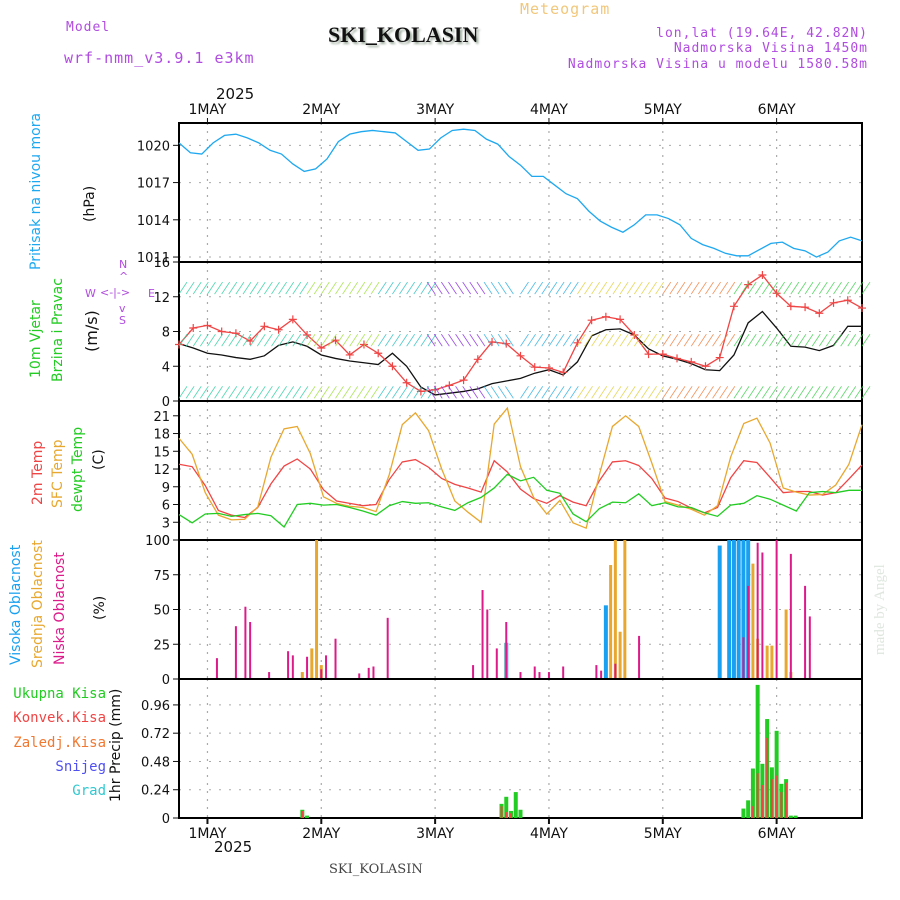 Image resolution: width=900 pixels, height=900 pixels. Describe the element at coordinates (770, 48) in the screenshot. I see `elevation-text: Nadmorska Visina 1450m` at that location.